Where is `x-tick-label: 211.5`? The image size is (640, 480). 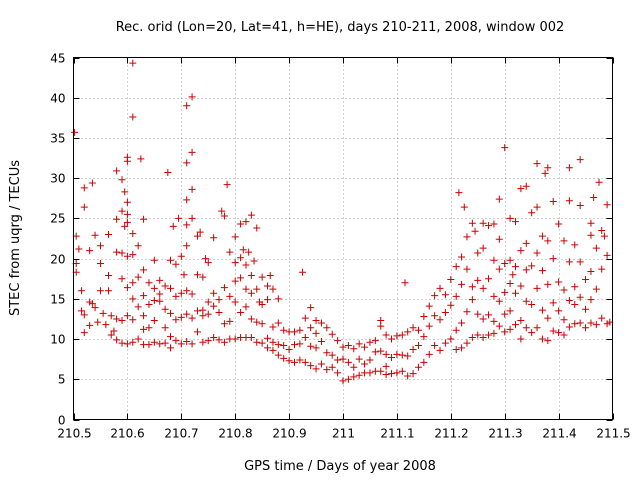 x-tick-label: 211.5 is located at coordinates (613, 434).